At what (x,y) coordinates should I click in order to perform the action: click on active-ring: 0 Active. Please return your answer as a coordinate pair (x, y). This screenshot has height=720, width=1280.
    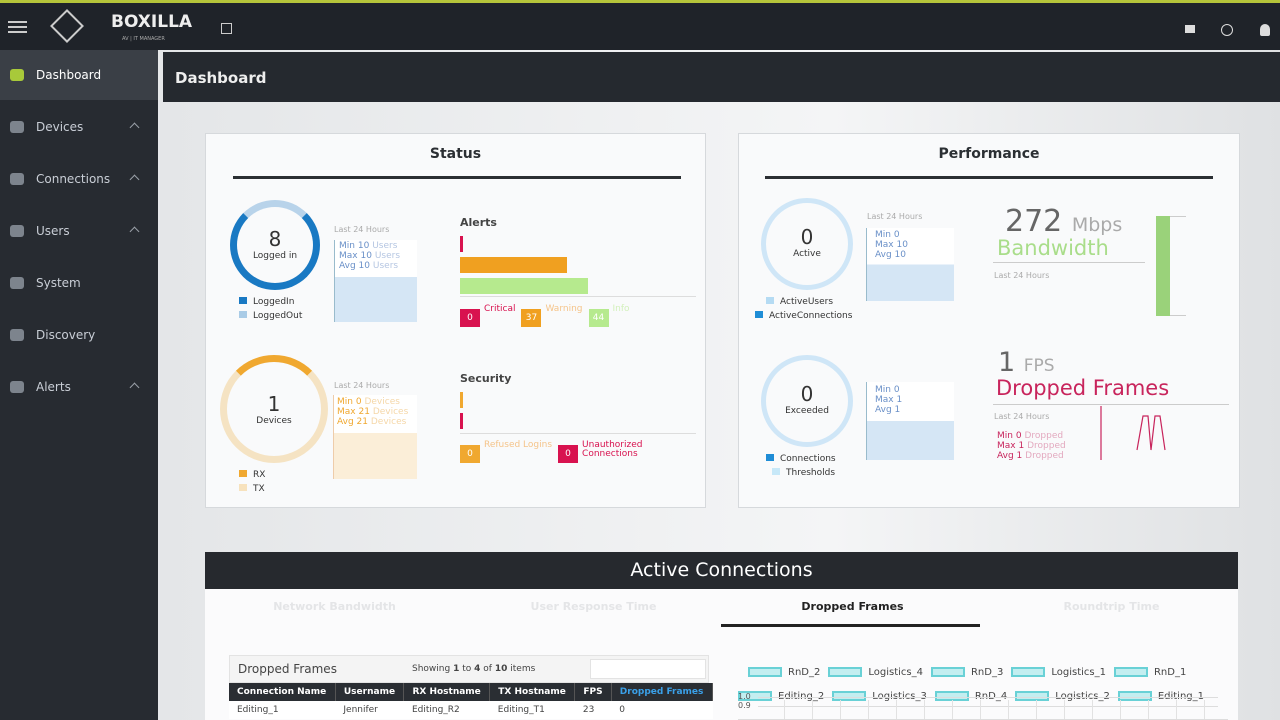
    Looking at the image, I should click on (807, 244).